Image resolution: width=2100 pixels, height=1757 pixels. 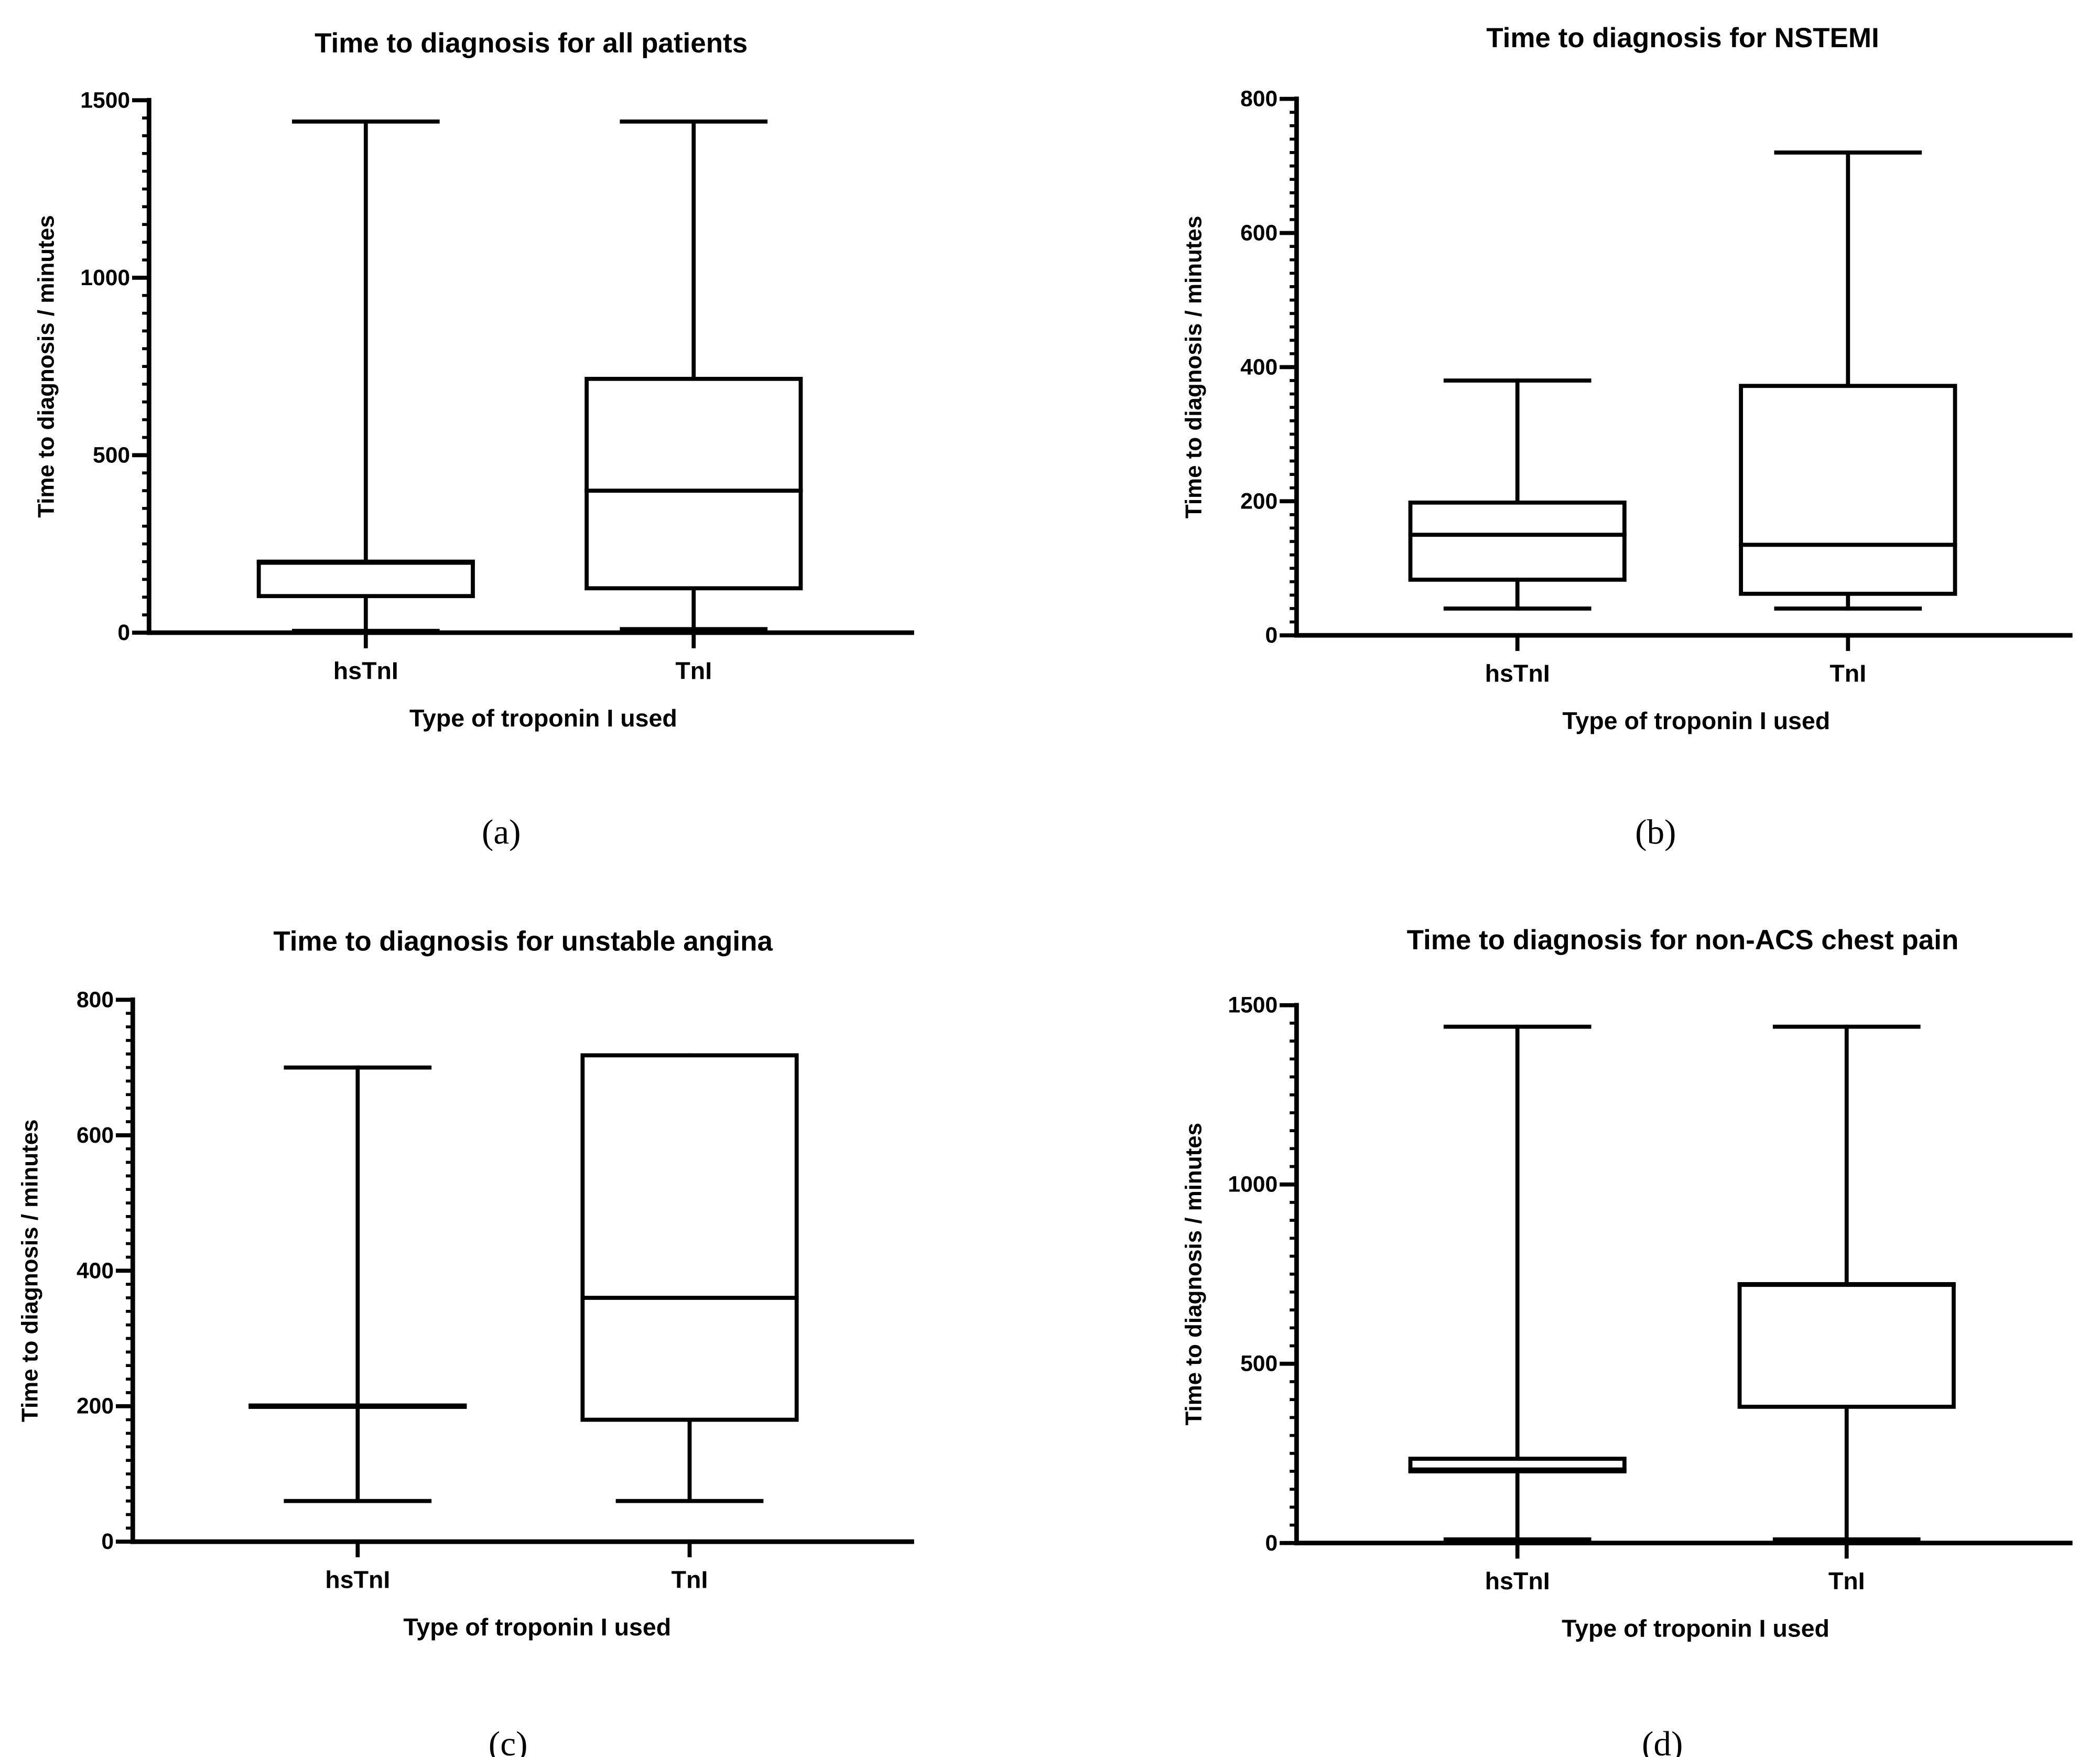 I want to click on chart-title: Time to diagnosis for unstable angina, so click(x=523, y=941).